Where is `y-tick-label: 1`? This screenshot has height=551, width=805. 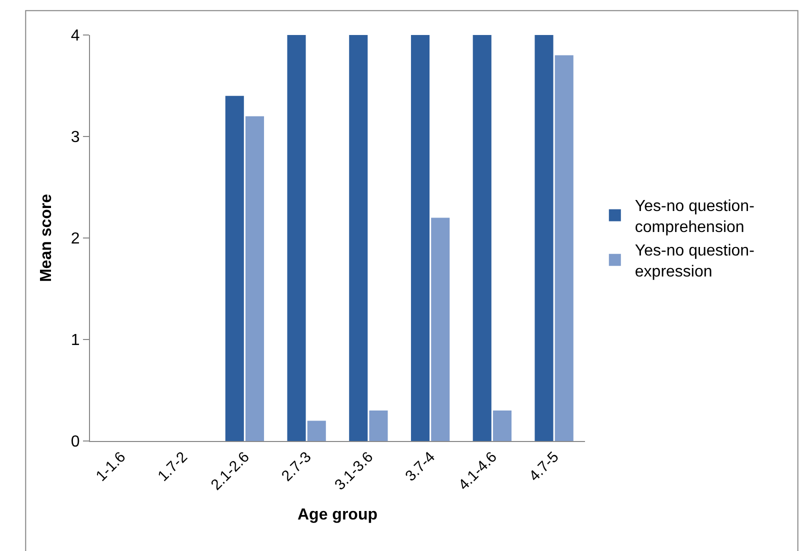 y-tick-label: 1 is located at coordinates (75, 341).